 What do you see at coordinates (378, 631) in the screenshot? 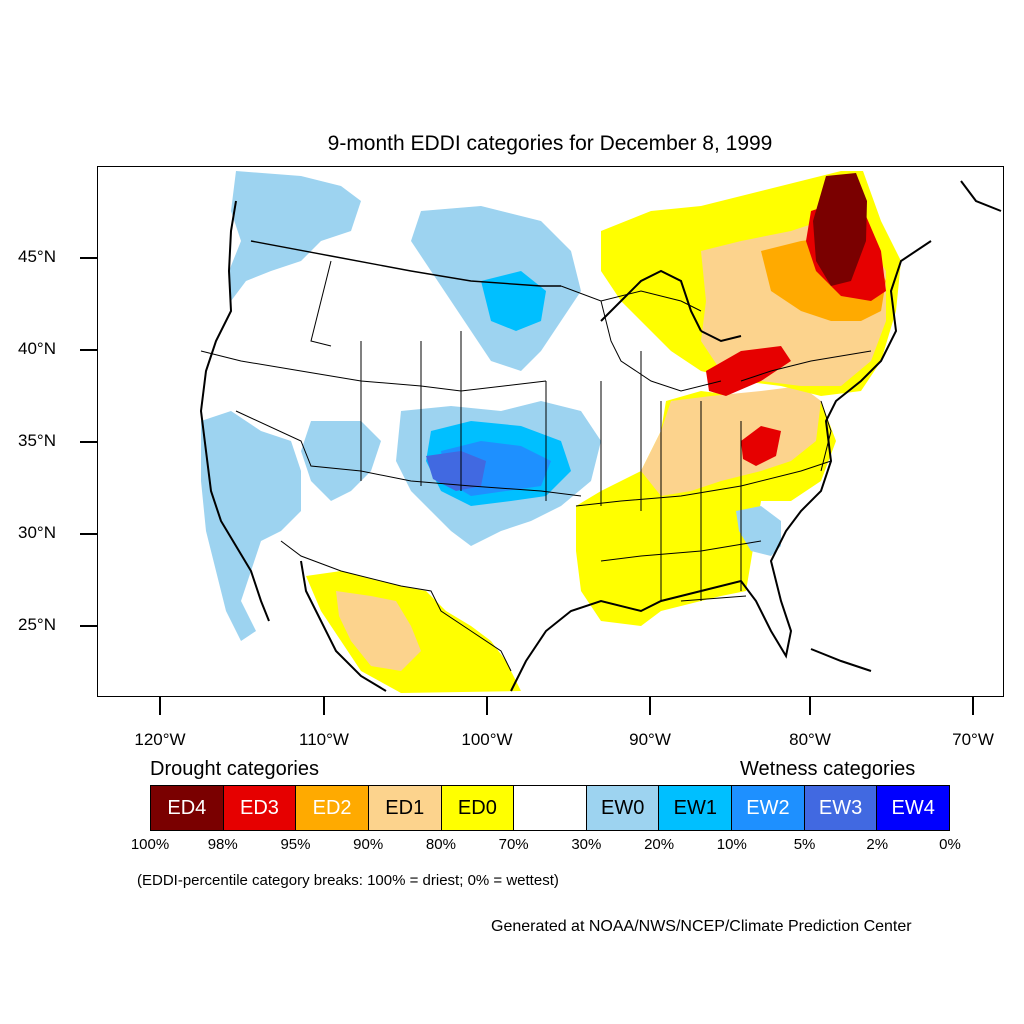
I see `mexico-ed1-region` at bounding box center [378, 631].